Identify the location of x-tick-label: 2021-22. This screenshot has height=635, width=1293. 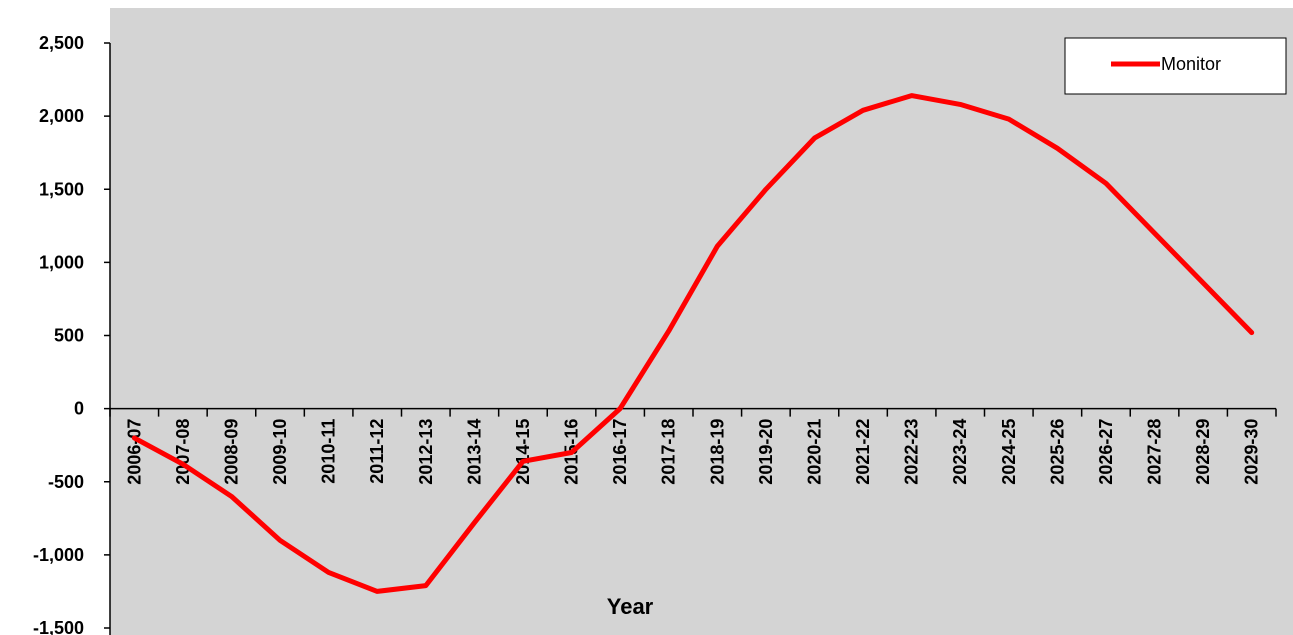
(863, 452).